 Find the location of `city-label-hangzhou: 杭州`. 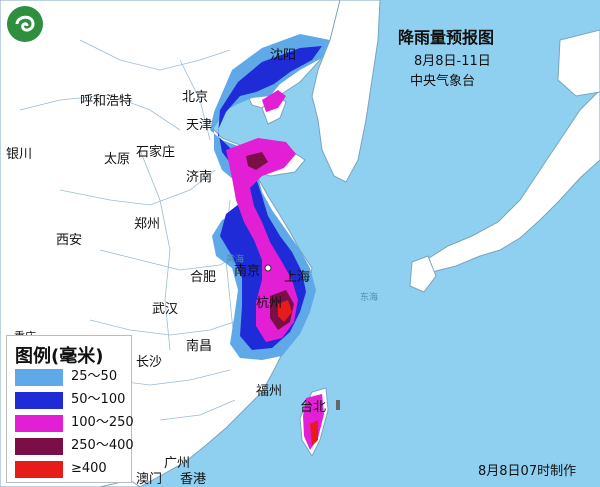

city-label-hangzhou: 杭州 is located at coordinates (269, 303).